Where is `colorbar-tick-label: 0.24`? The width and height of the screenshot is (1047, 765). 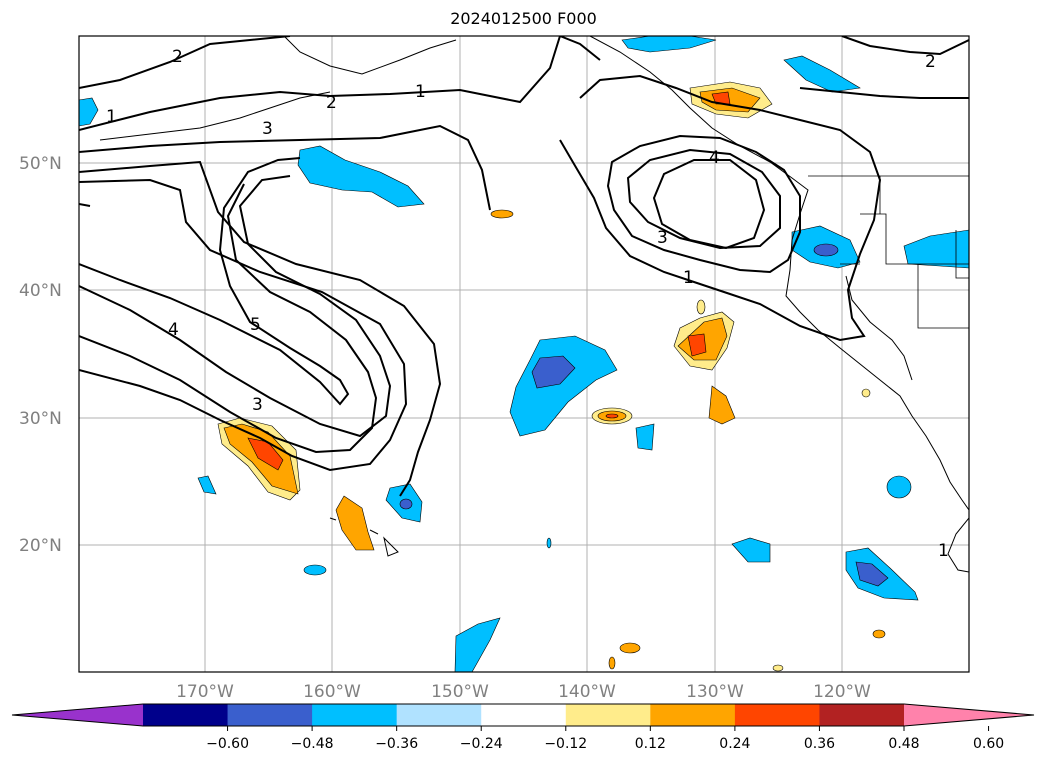
colorbar-tick-label: 0.24 is located at coordinates (734, 744).